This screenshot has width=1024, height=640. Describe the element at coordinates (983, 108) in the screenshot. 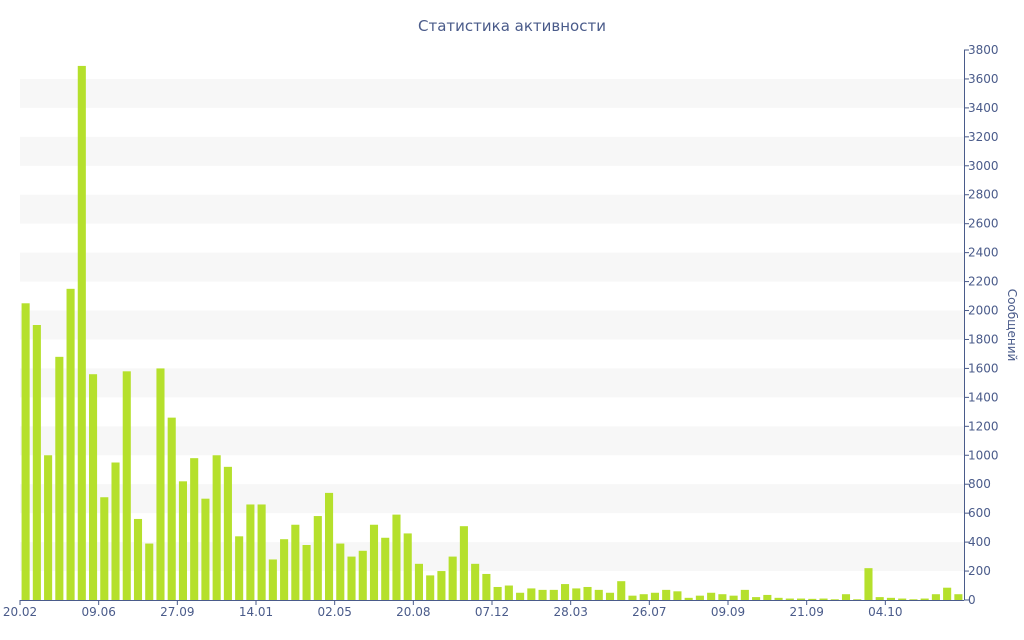

I see `y-tick-label: 3400` at that location.